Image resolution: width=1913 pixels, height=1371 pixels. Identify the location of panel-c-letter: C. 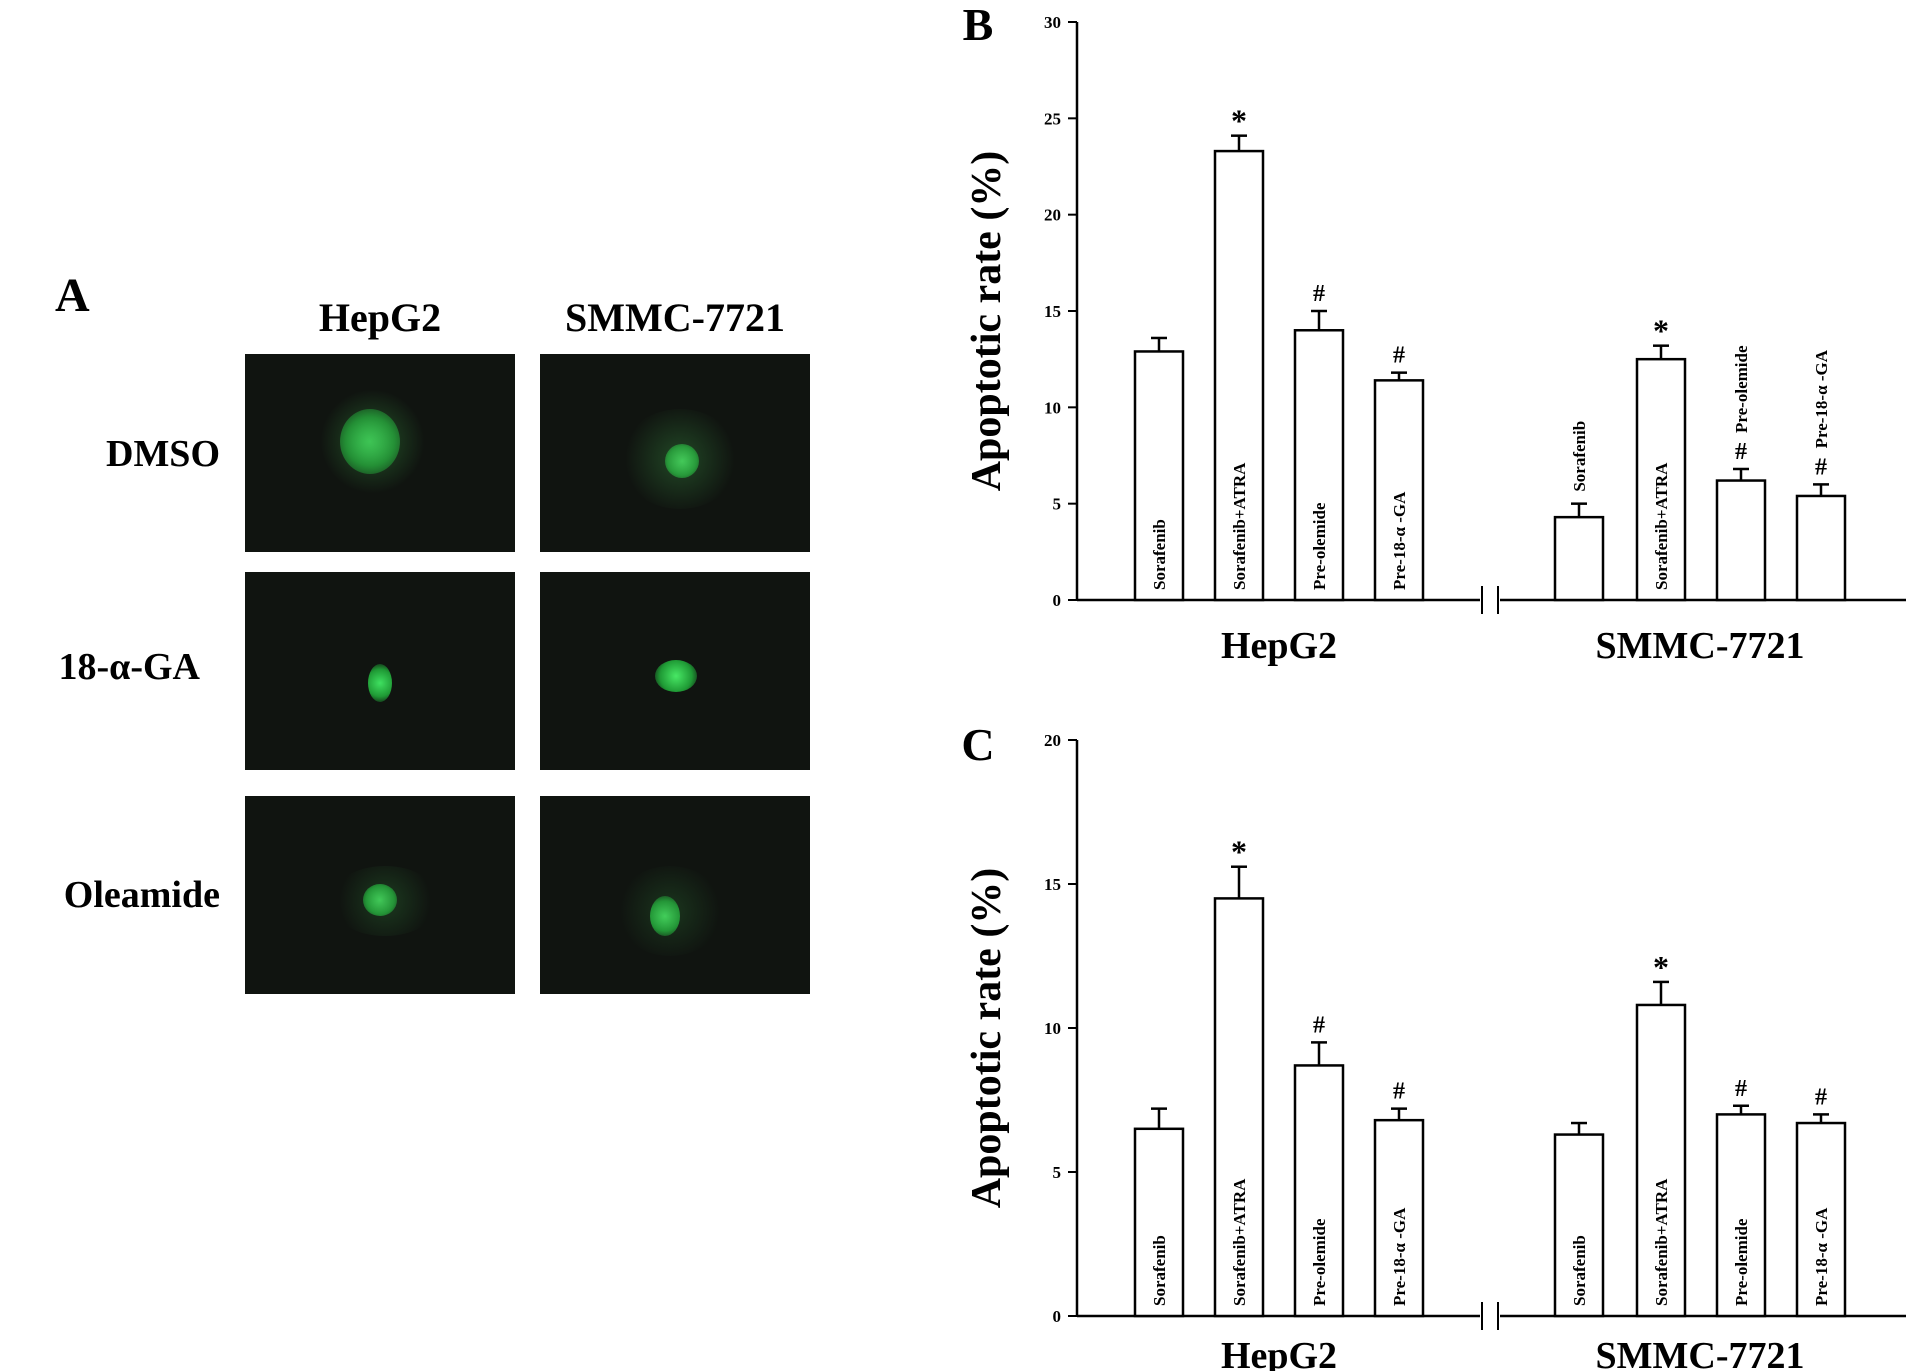
(977, 744).